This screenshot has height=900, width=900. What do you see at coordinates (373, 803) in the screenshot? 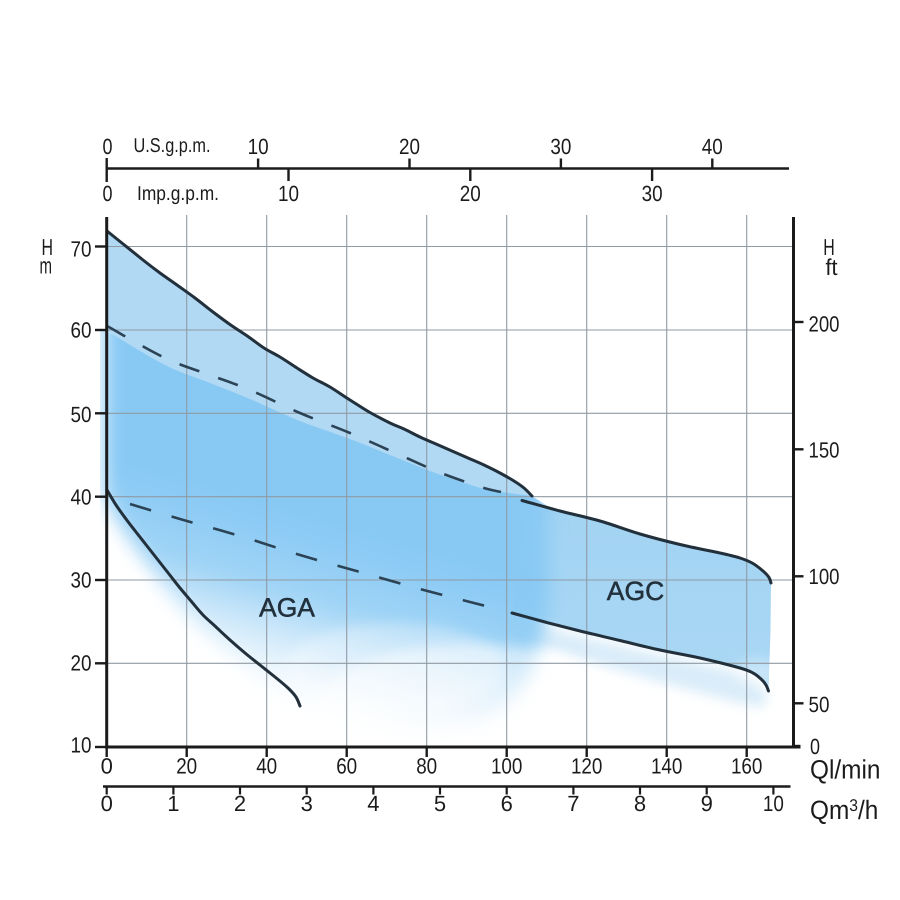
I see `svg-text: 4` at bounding box center [373, 803].